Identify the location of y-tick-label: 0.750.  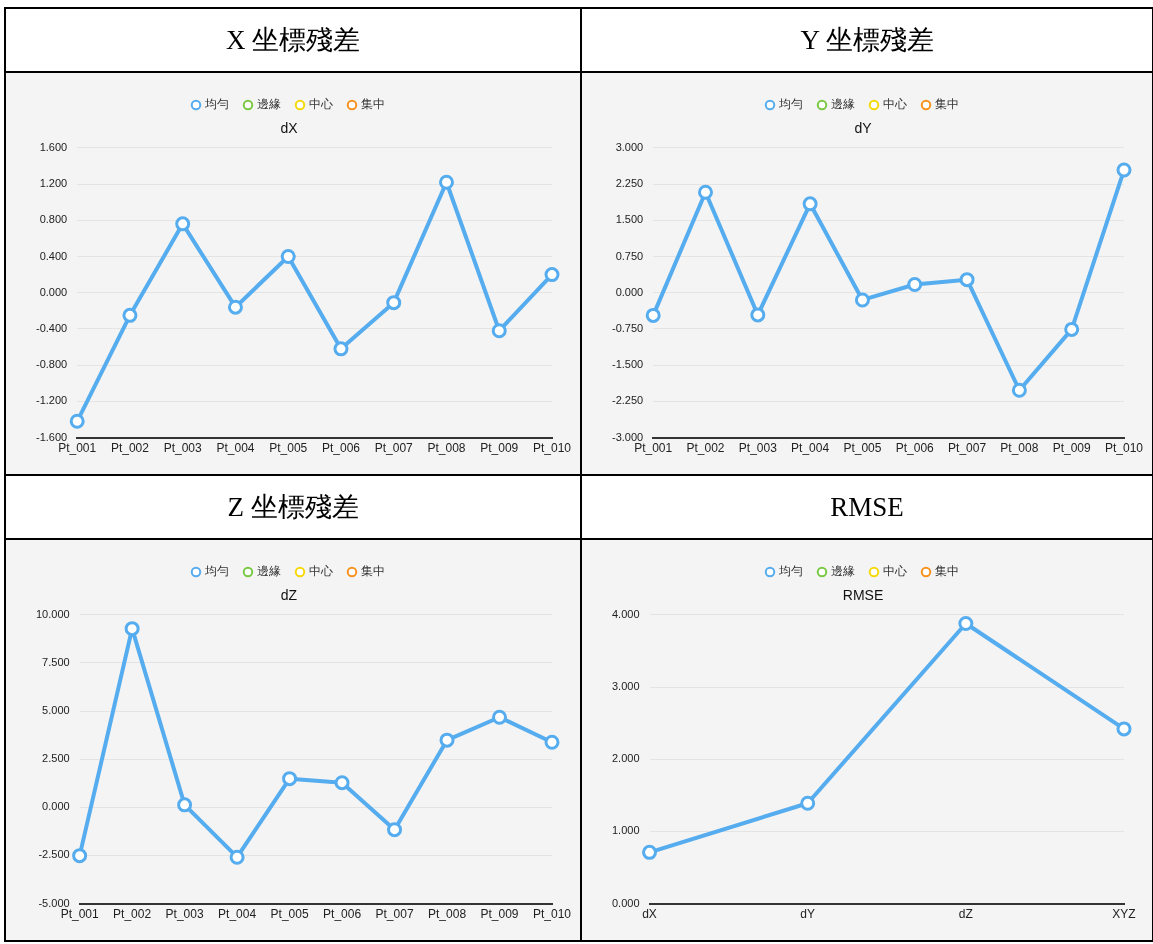
(629, 255).